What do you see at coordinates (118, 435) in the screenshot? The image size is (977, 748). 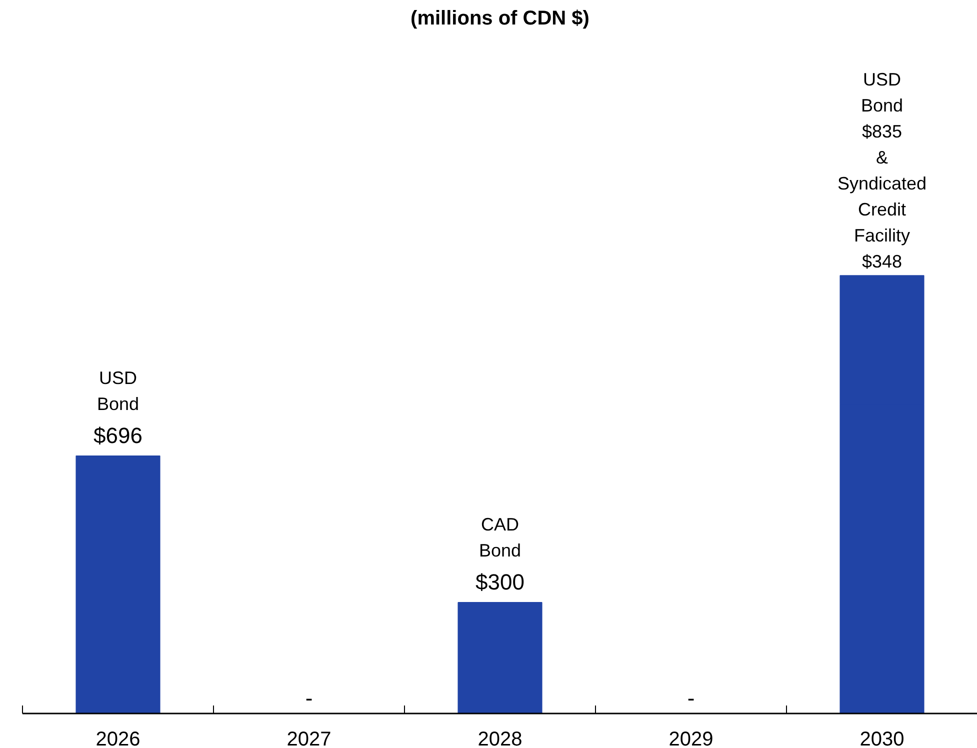 I see `data-label: $696` at bounding box center [118, 435].